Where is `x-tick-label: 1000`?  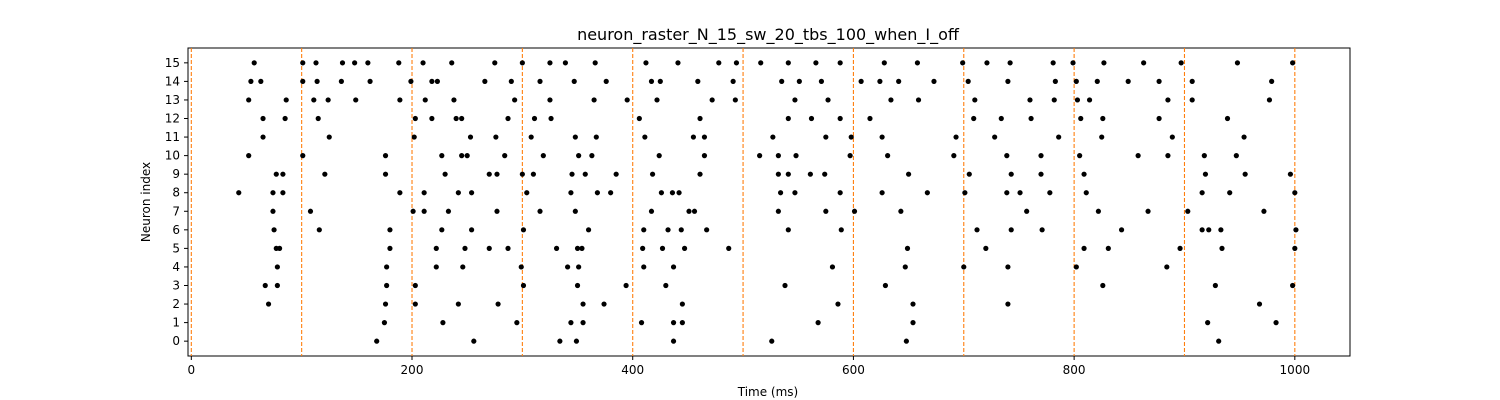 x-tick-label: 1000 is located at coordinates (1295, 370).